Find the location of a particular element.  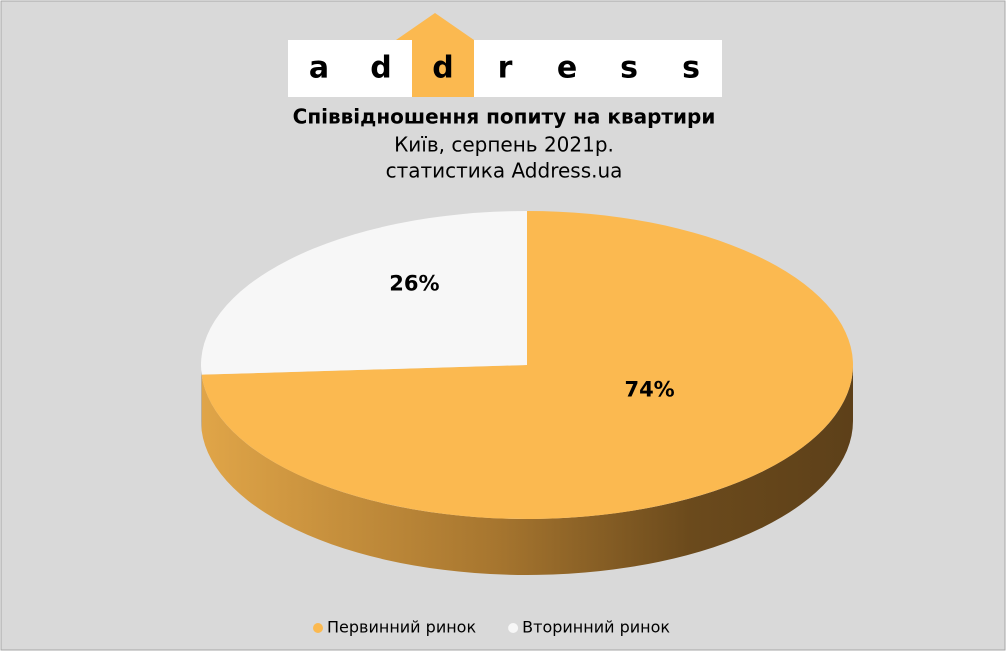

chart-subtitle: статистика Address.ua is located at coordinates (504, 171).